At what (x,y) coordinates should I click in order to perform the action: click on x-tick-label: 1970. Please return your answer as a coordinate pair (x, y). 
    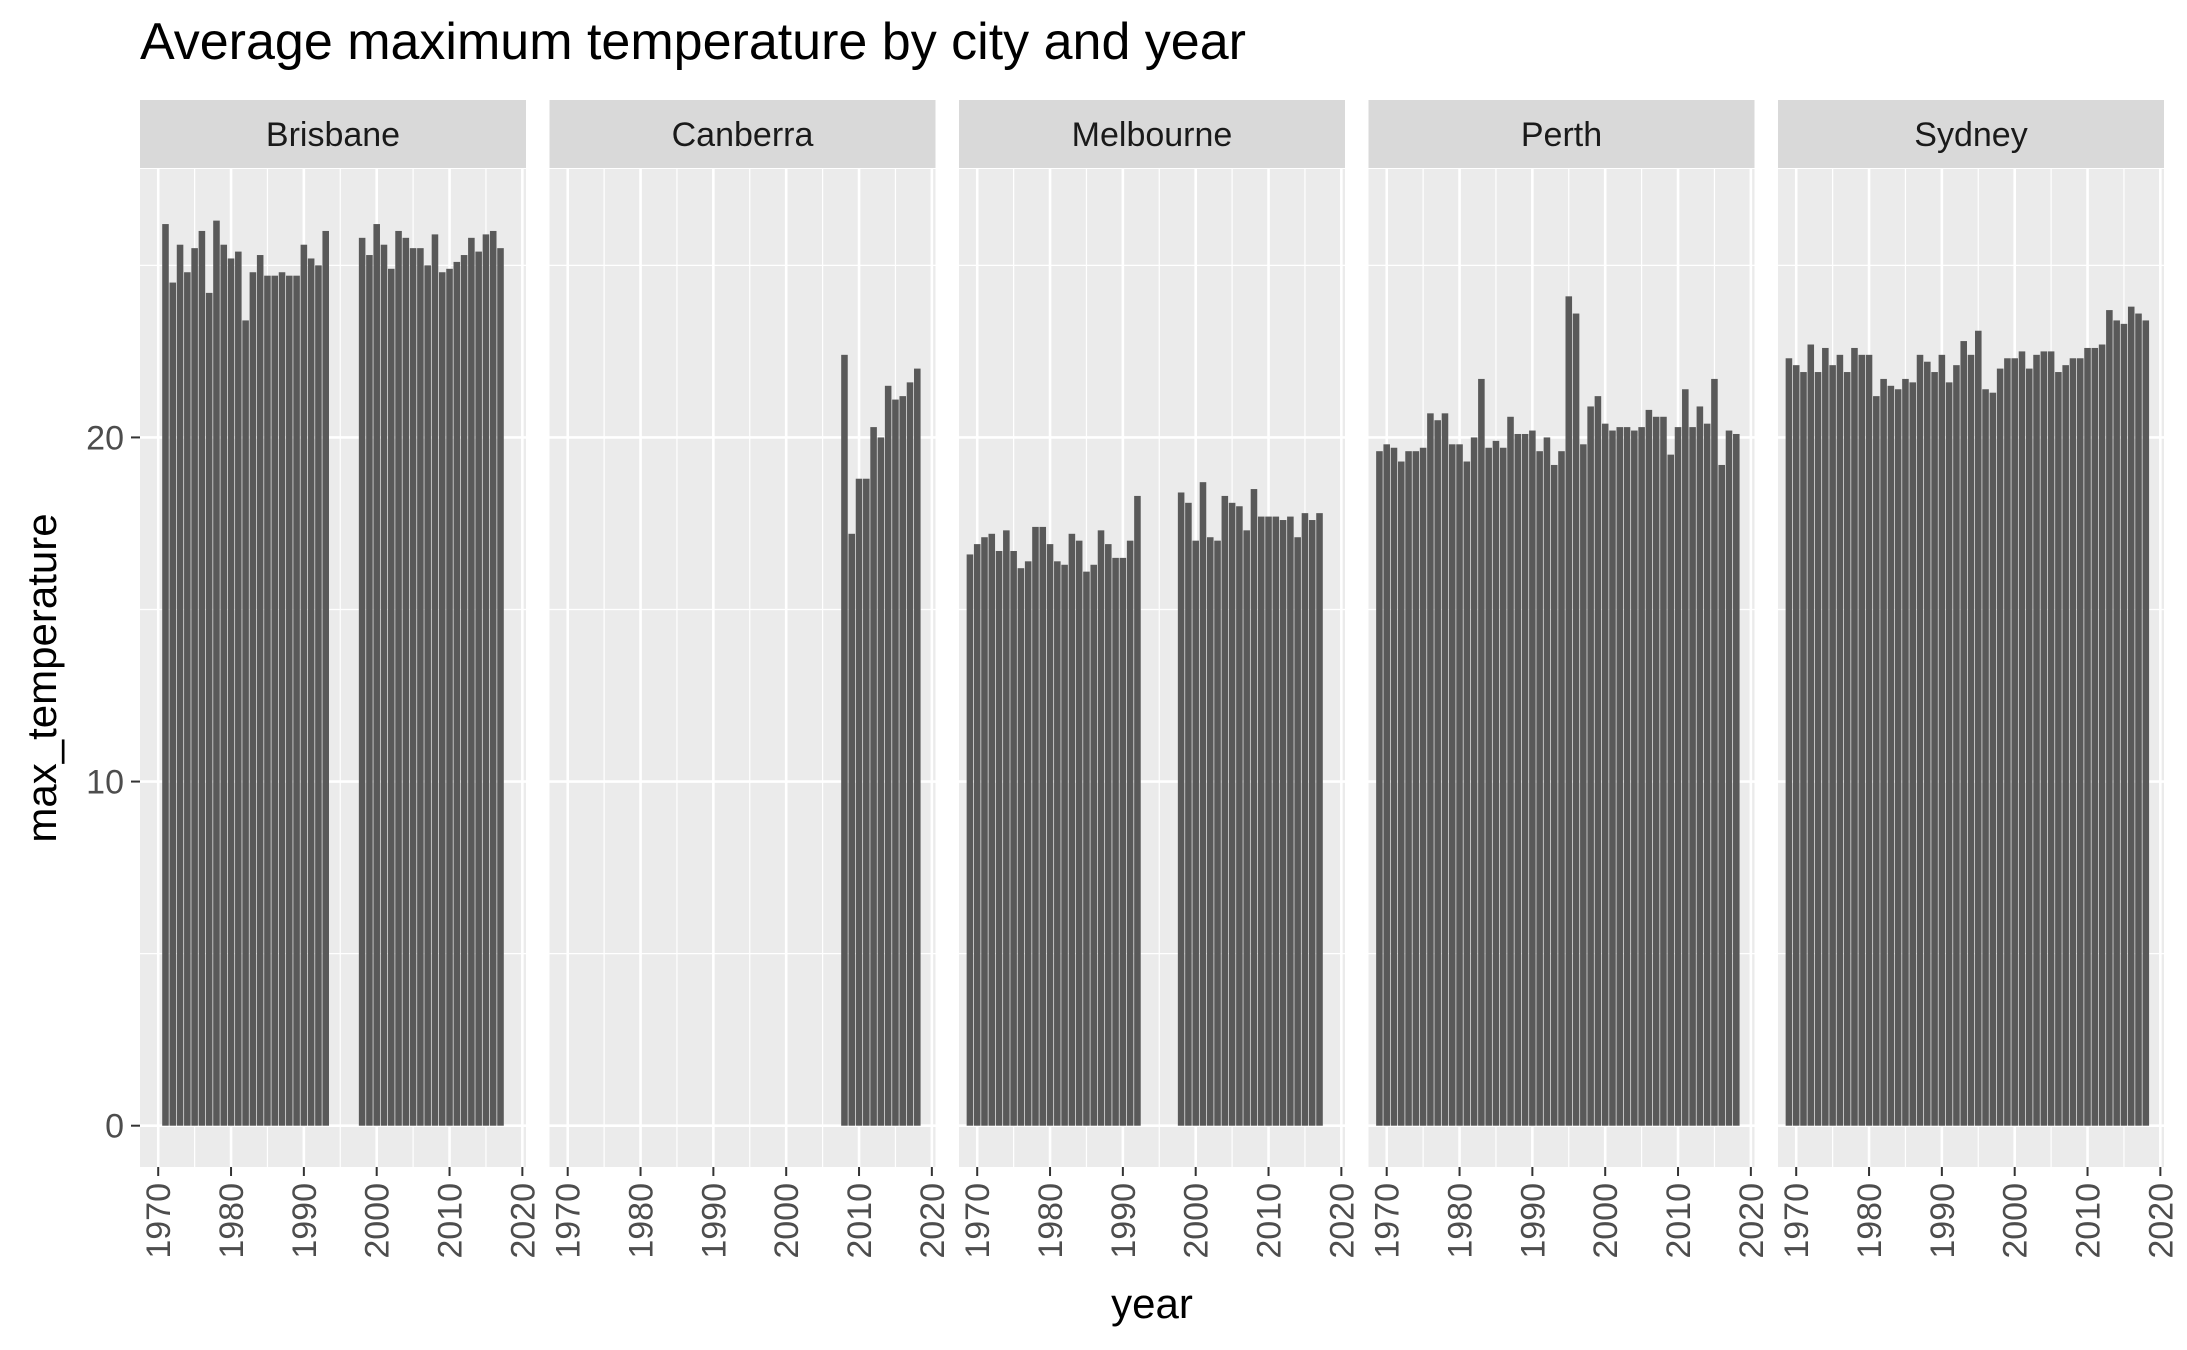
    Looking at the image, I should click on (569, 1221).